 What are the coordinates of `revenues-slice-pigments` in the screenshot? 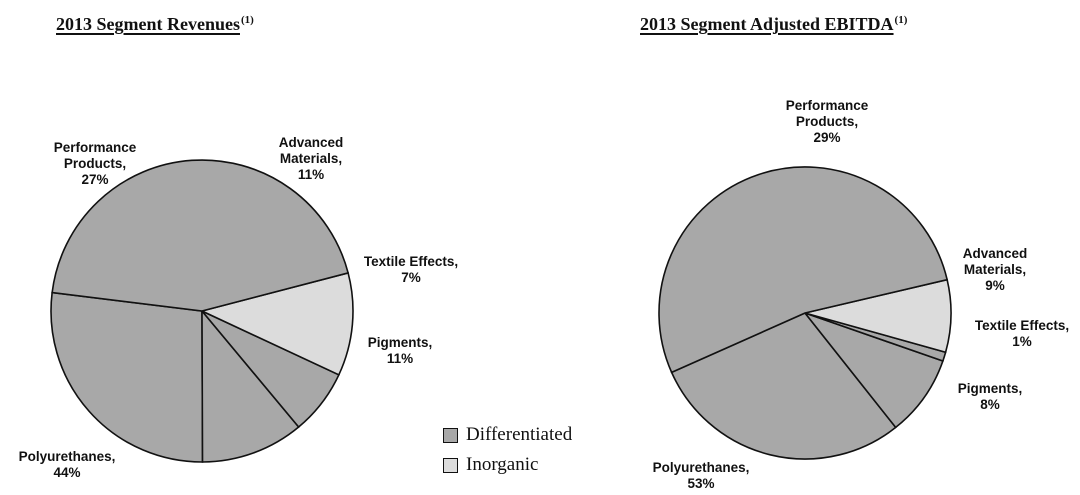 It's located at (276, 323).